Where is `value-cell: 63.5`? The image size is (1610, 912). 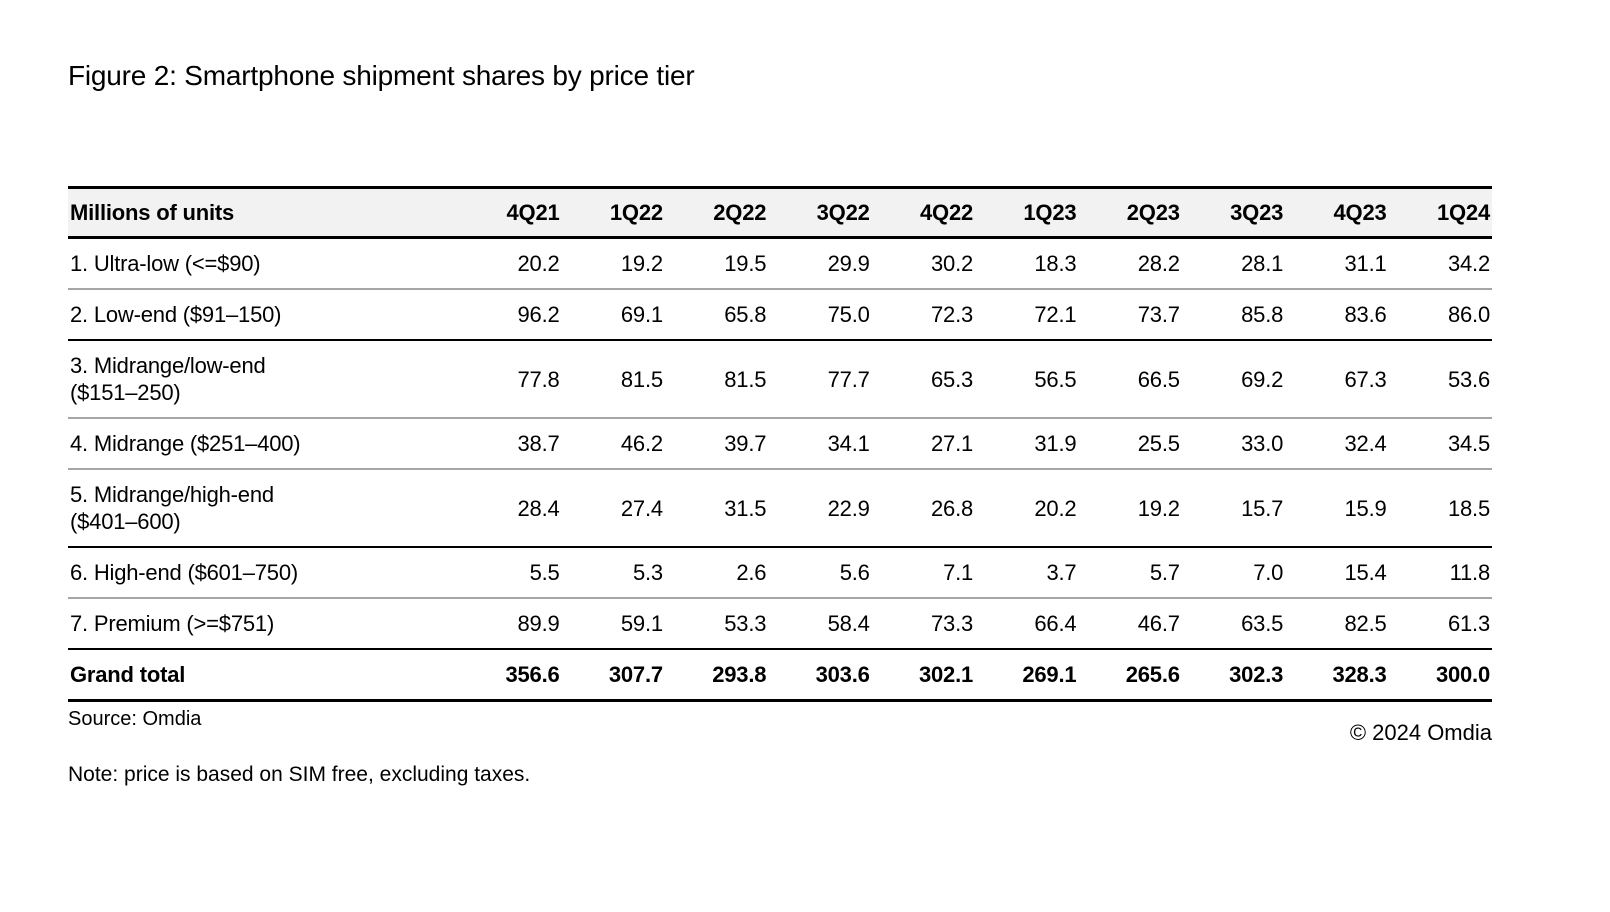
value-cell: 63.5 is located at coordinates (1262, 623).